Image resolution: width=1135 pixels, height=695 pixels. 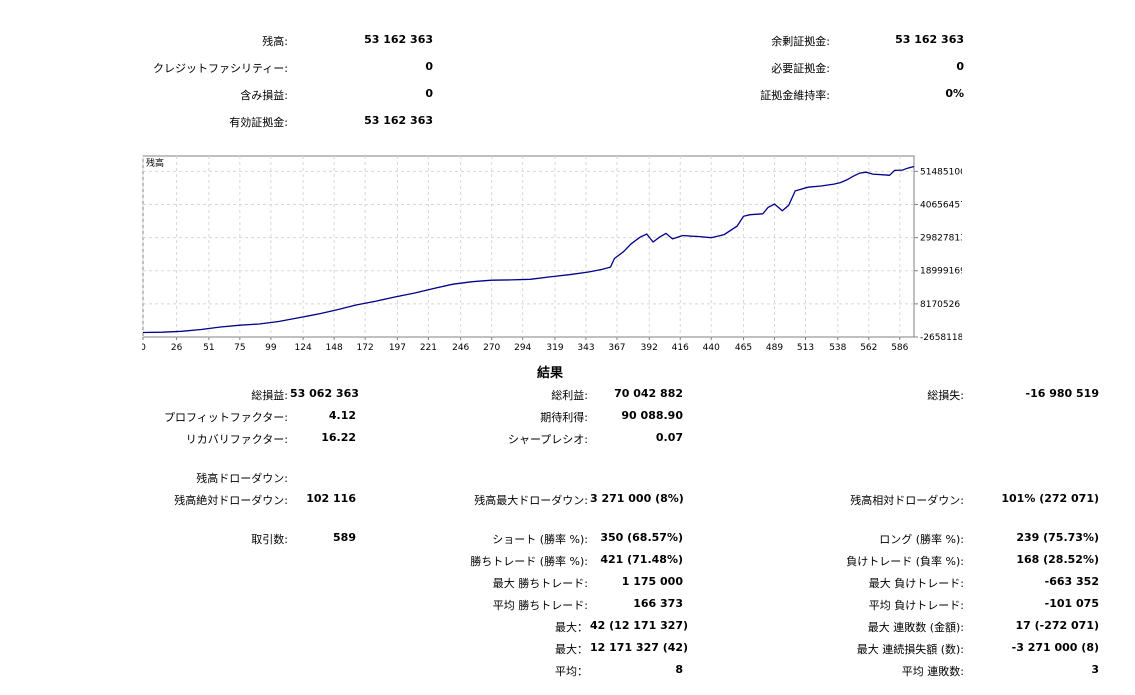 What do you see at coordinates (941, 205) in the screenshot?
I see `chart-ytick-label: 40656457` at bounding box center [941, 205].